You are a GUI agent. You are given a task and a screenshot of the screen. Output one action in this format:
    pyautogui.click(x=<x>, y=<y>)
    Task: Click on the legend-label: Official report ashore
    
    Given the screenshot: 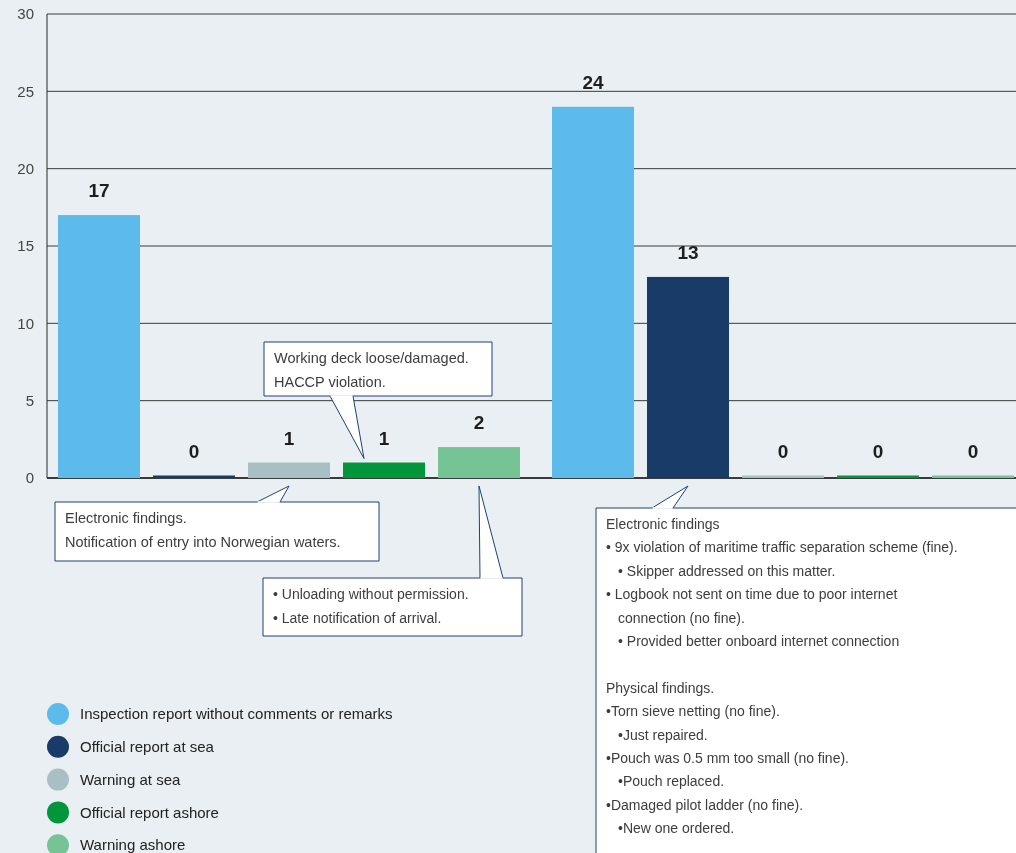 What is the action you would take?
    pyautogui.click(x=149, y=812)
    